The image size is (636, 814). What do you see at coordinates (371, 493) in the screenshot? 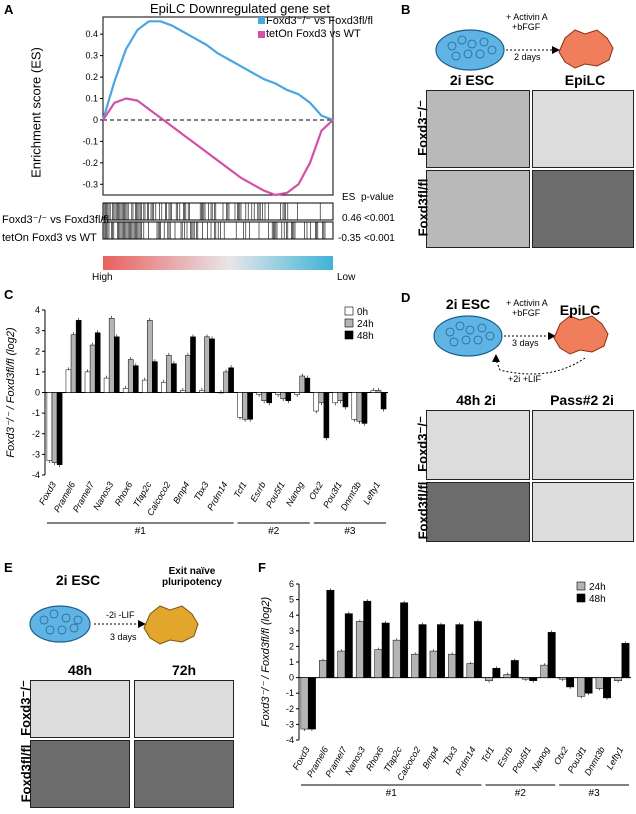
I see `category-label: Lefty1` at bounding box center [371, 493].